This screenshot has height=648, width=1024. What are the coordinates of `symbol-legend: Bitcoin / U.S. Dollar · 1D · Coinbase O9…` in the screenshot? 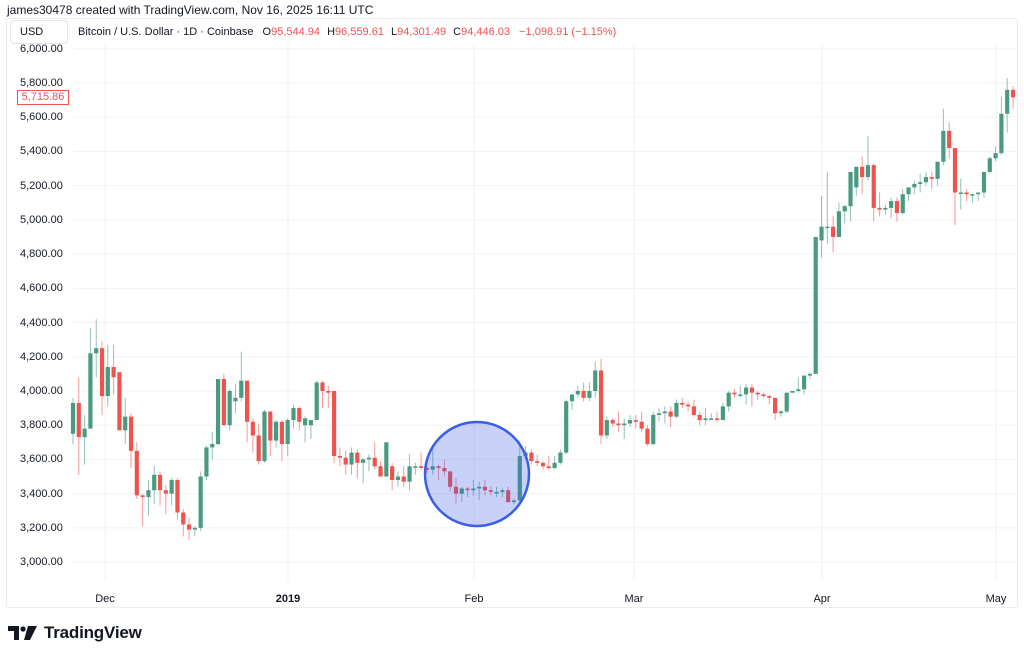 It's located at (347, 32).